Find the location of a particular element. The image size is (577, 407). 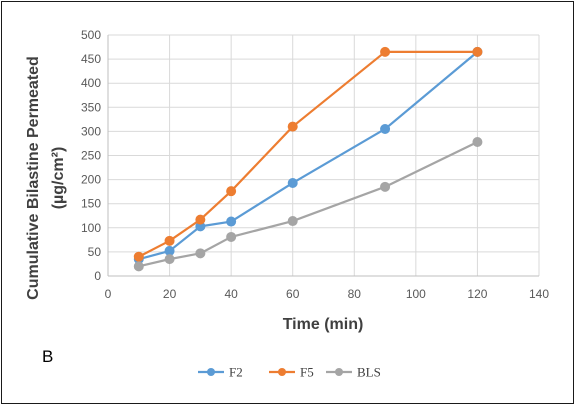

y-tick-label: 300 is located at coordinates (91, 131).